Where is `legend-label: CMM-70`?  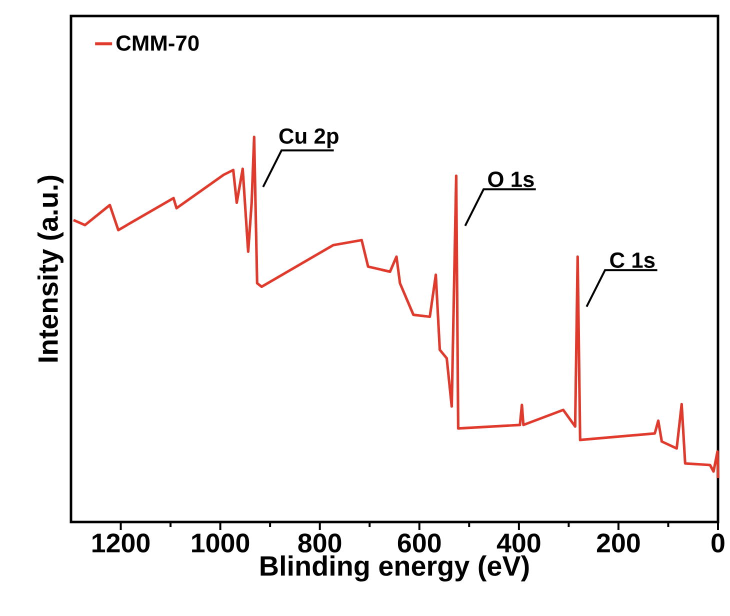
legend-label: CMM-70 is located at coordinates (157, 43).